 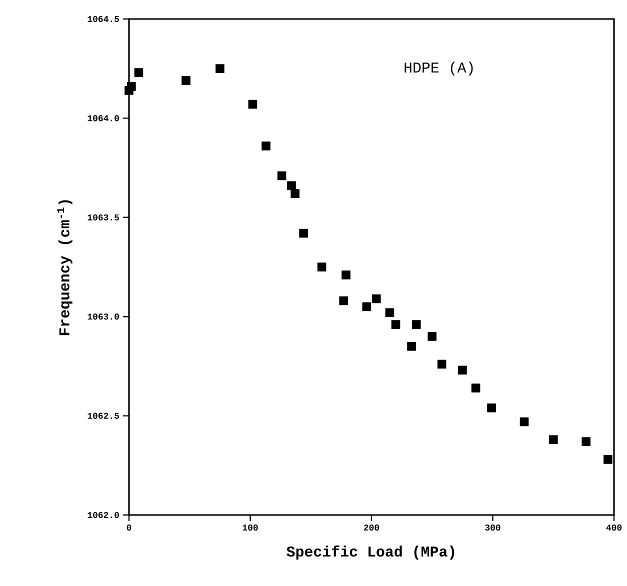 What do you see at coordinates (104, 19) in the screenshot?
I see `y-tick-label: 1064.5` at bounding box center [104, 19].